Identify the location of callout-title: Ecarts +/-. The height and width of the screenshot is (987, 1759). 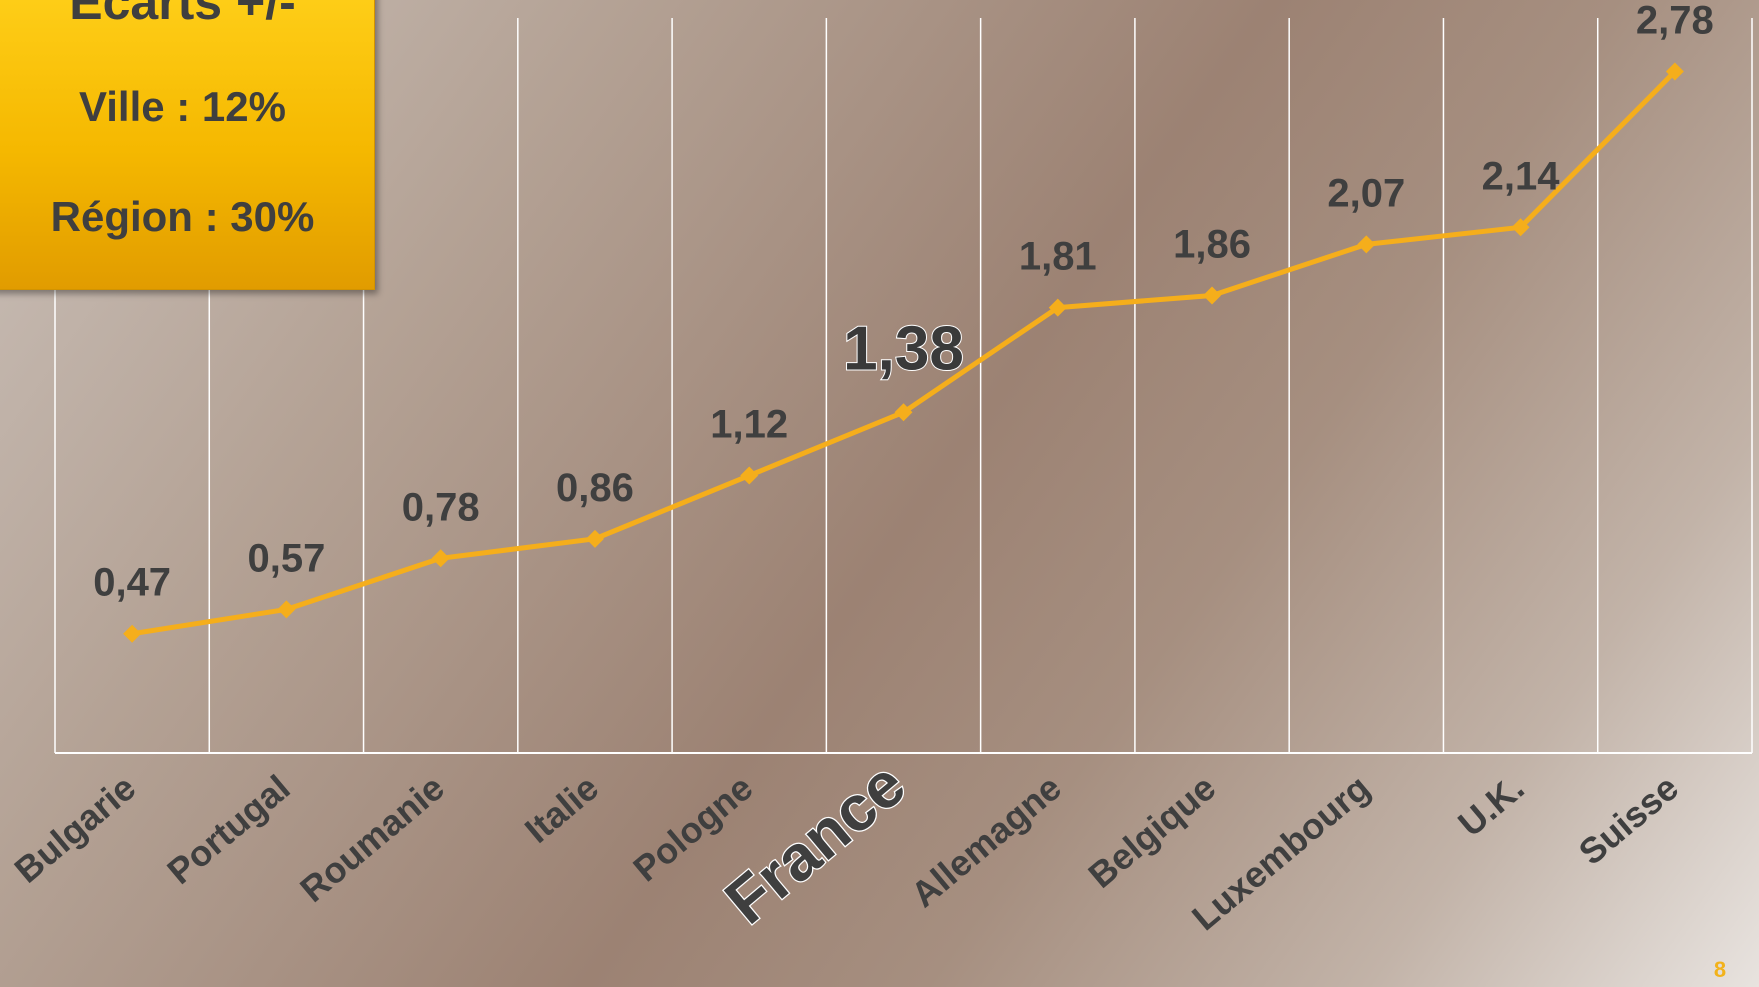
(182, 15).